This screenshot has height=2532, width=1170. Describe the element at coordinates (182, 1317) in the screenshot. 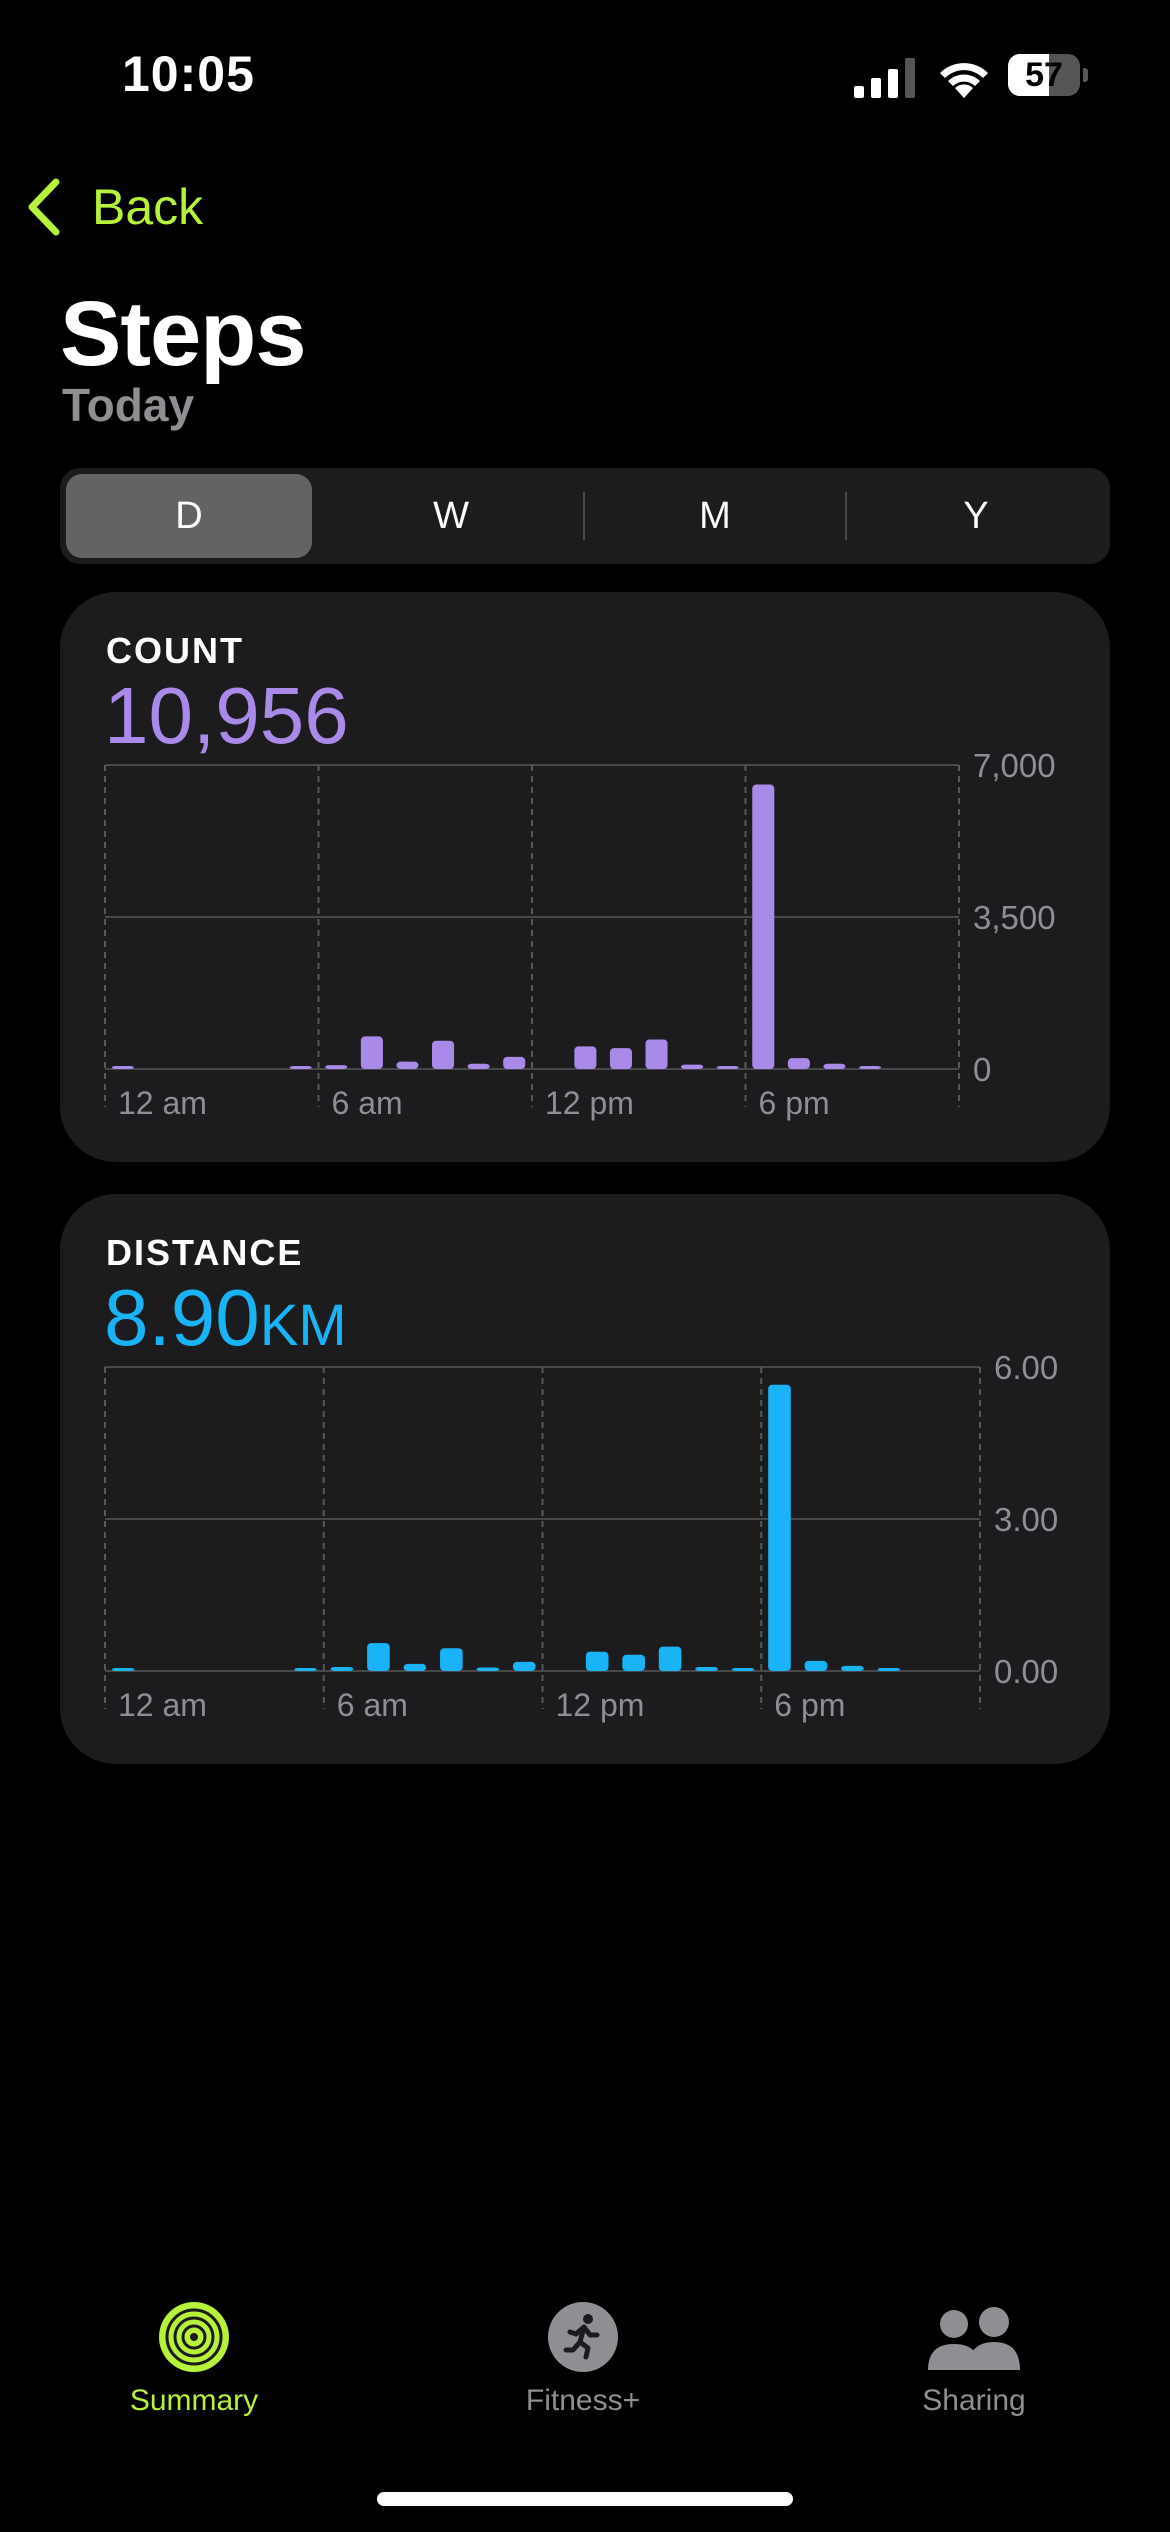

I see `distance-number: 8.90` at that location.